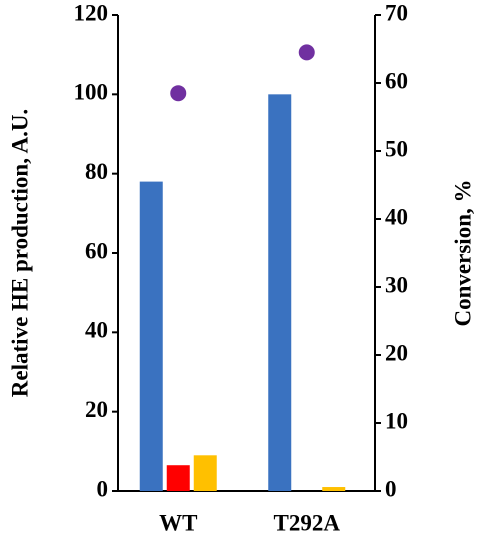 This screenshot has width=484, height=541. I want to click on y-tick-label: 20, so click(96, 409).